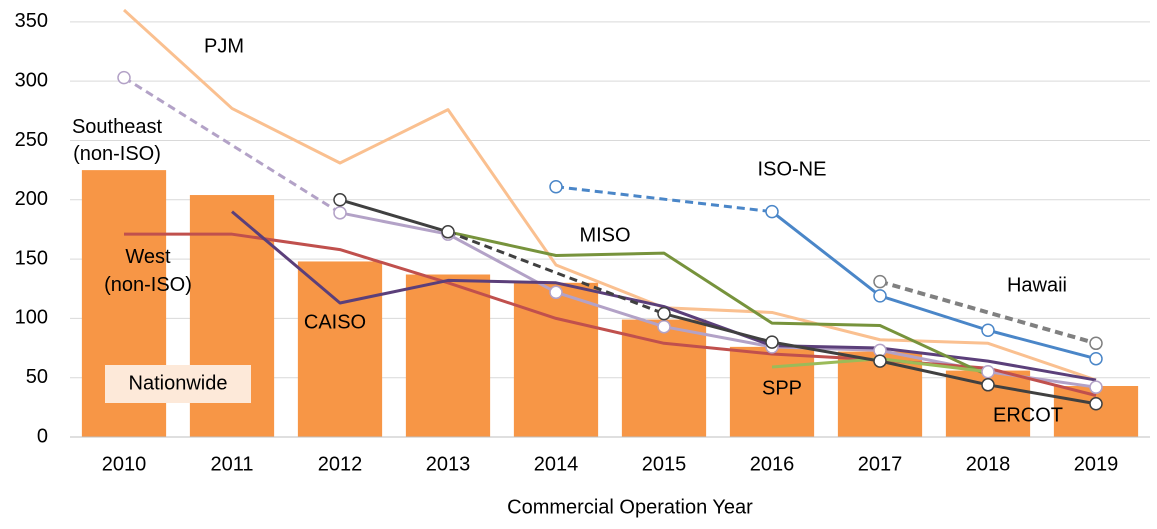 The width and height of the screenshot is (1157, 529). I want to click on x-axis-title: Commercial Operation Year, so click(630, 507).